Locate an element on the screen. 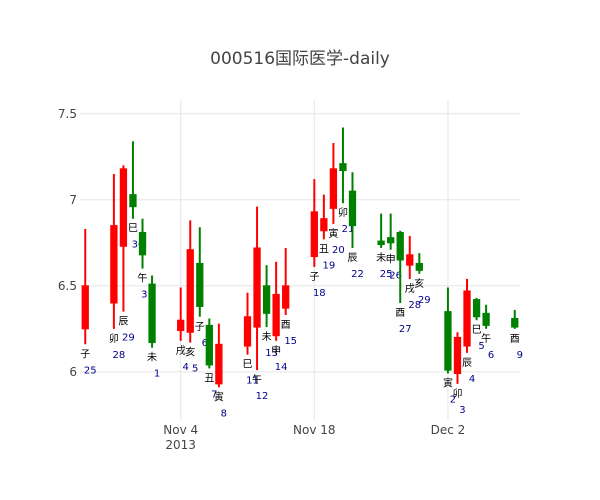 The image size is (600, 500). candle-day-label: 27 is located at coordinates (405, 329).